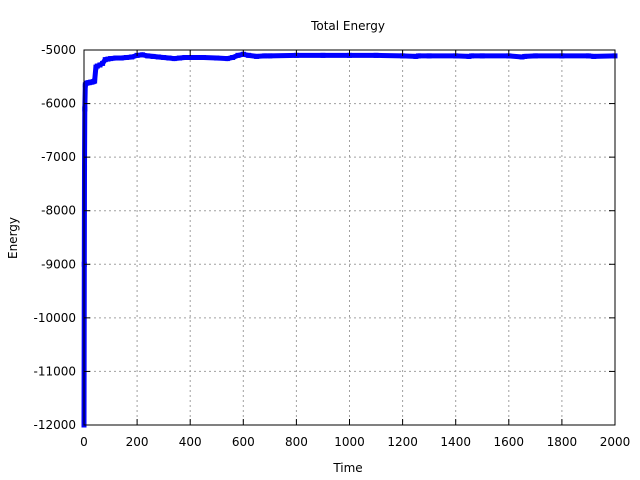 The width and height of the screenshot is (640, 480). Describe the element at coordinates (13, 238) in the screenshot. I see `y-axis-label: Energy` at that location.